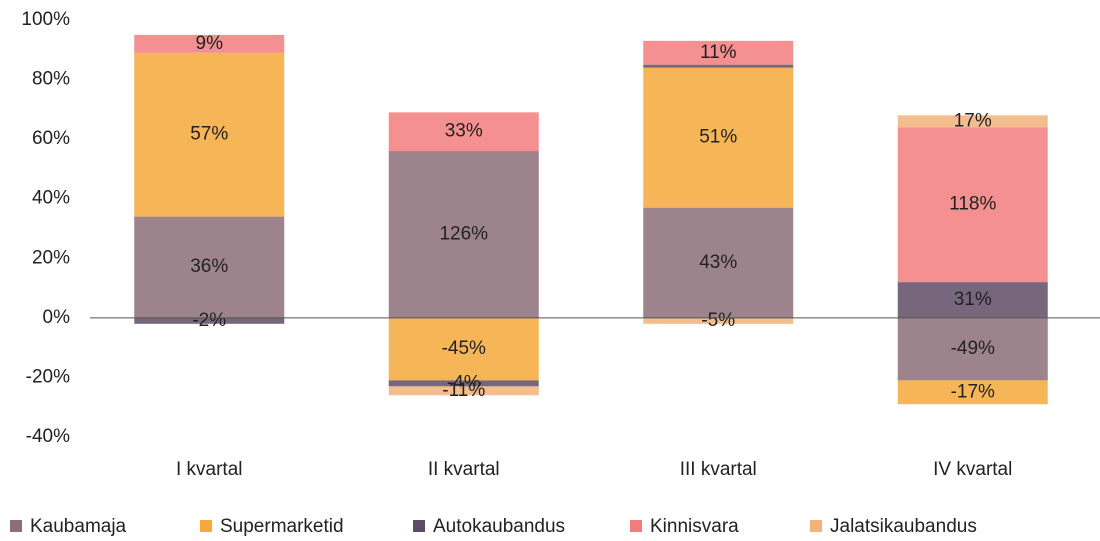 The image size is (1100, 541). I want to click on y-tick-label: -40%, so click(48, 436).